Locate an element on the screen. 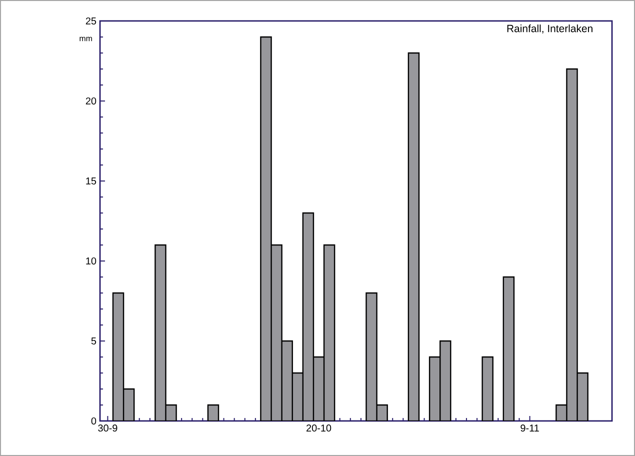 The image size is (635, 456). x-tick-label: 30-9 is located at coordinates (108, 428).